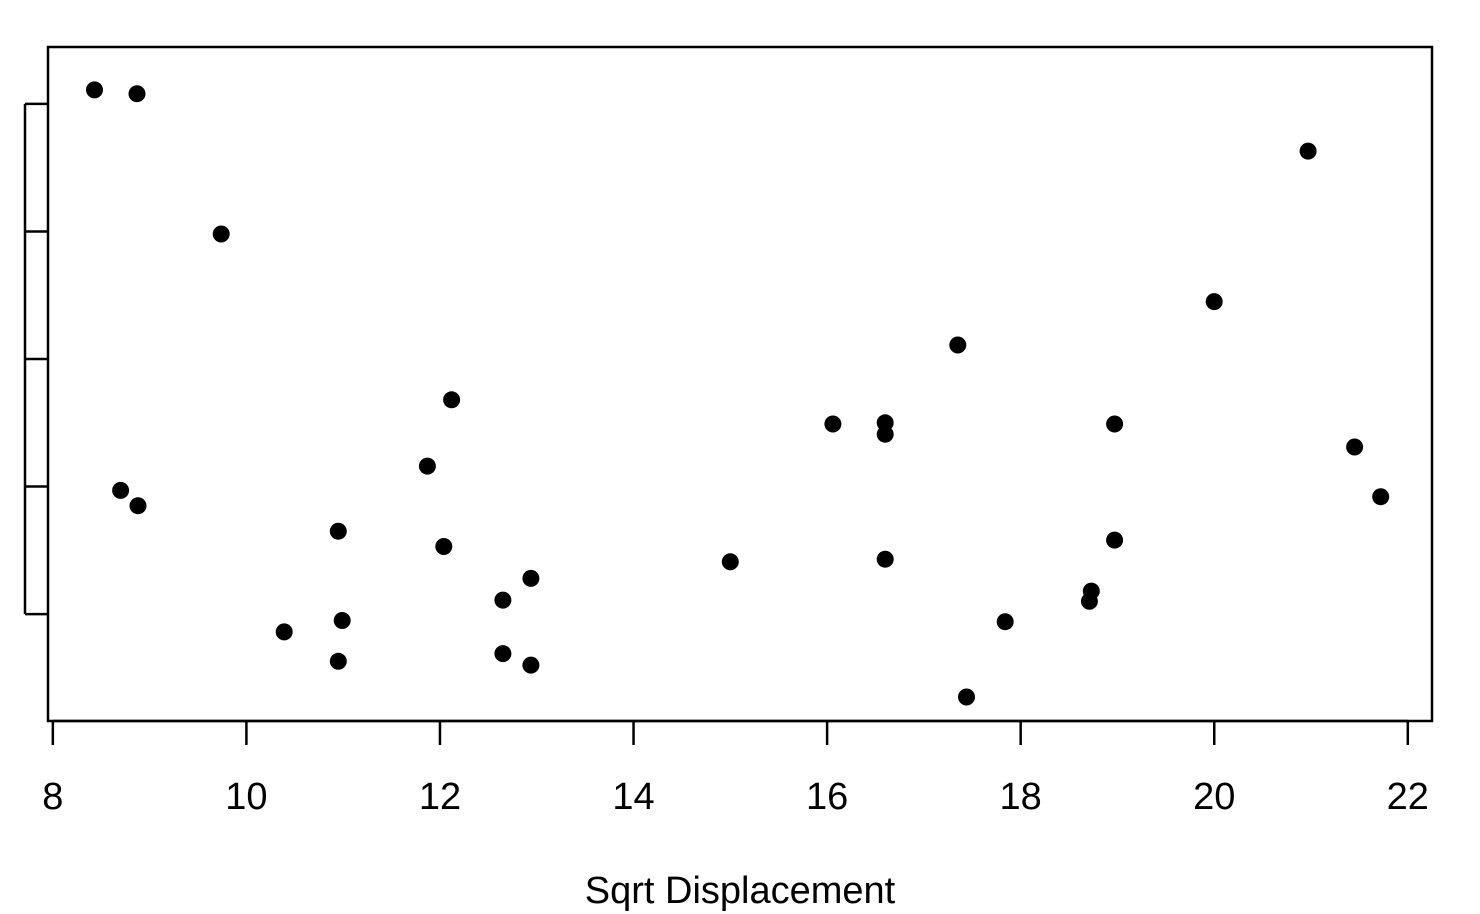 The width and height of the screenshot is (1480, 914). Describe the element at coordinates (1214, 797) in the screenshot. I see `x-tick-label: 20` at that location.